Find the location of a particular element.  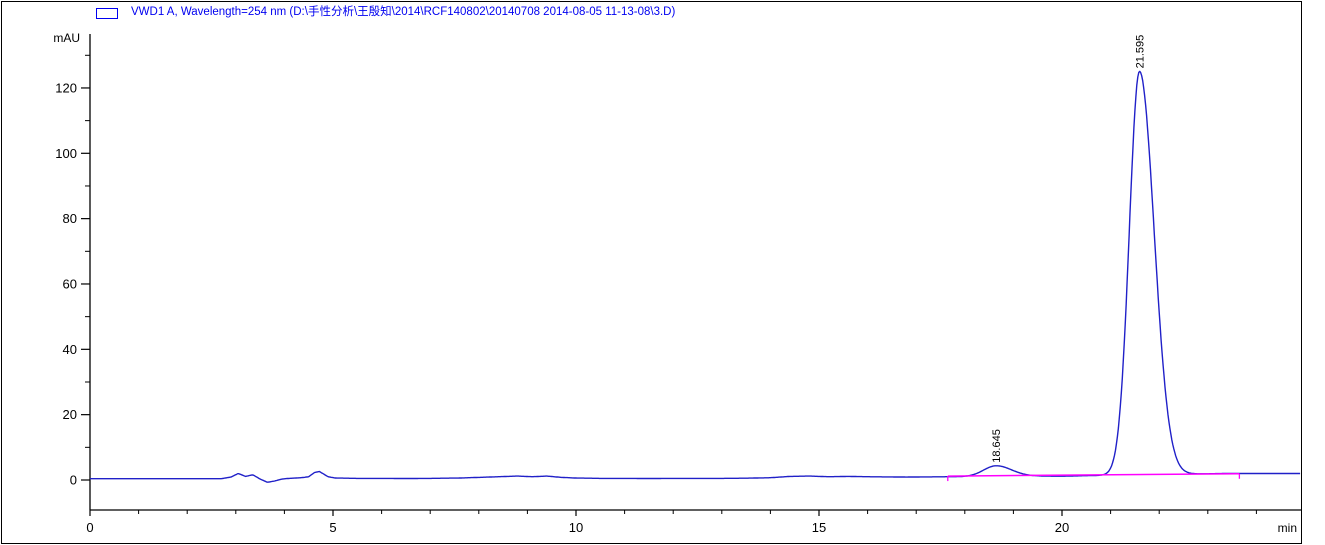

x-axis-unit-label: min is located at coordinates (1287, 528).